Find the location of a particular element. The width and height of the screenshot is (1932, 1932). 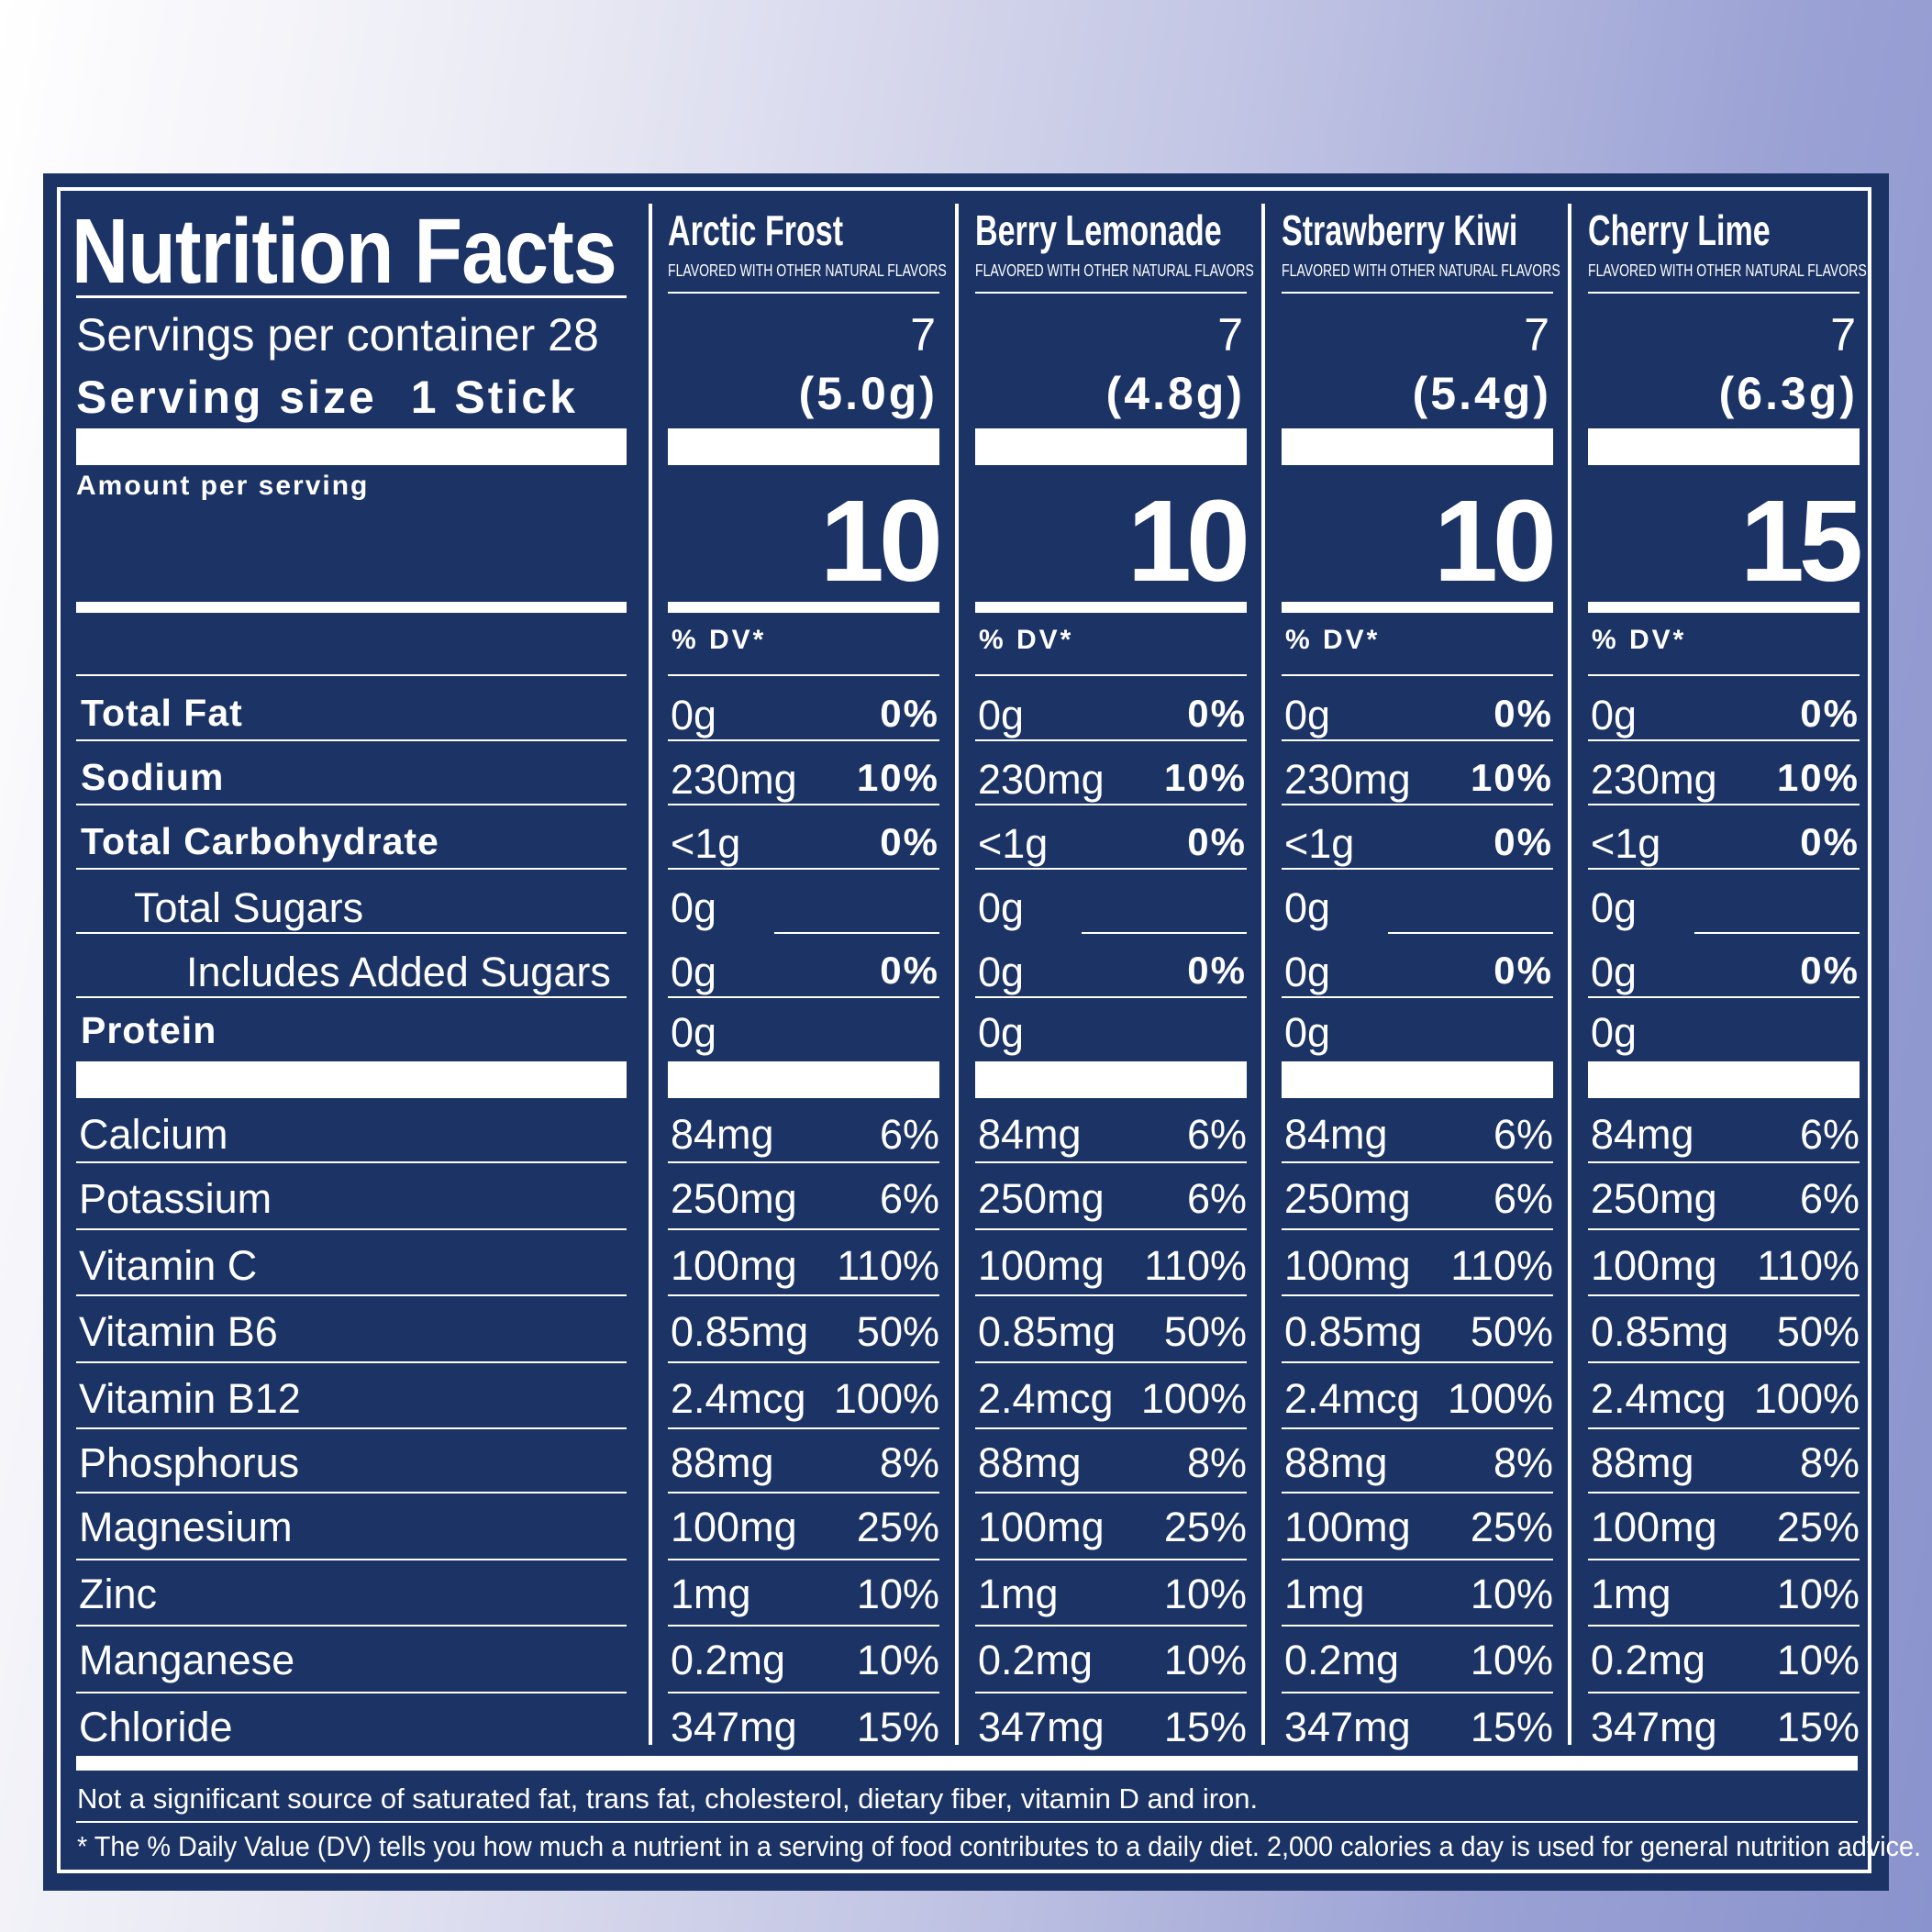

mineral-dv: 15% is located at coordinates (1205, 1727).